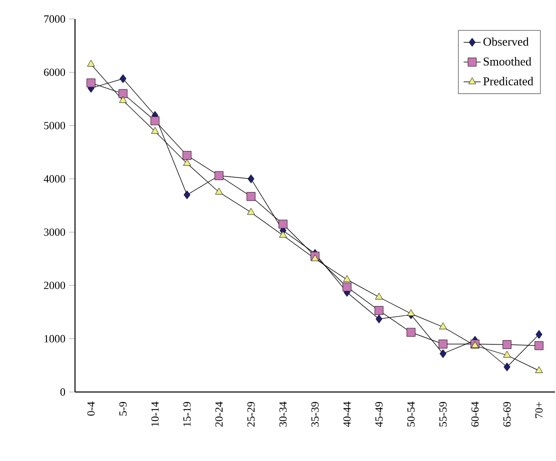 The width and height of the screenshot is (556, 461). What do you see at coordinates (91, 409) in the screenshot?
I see `x-tick-label: 0-4` at bounding box center [91, 409].